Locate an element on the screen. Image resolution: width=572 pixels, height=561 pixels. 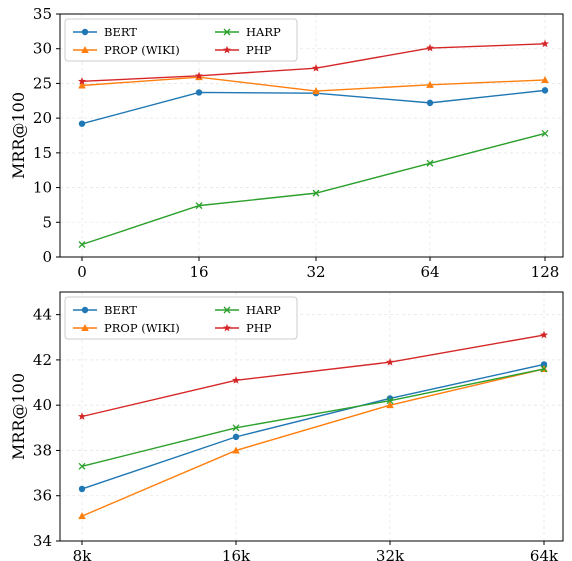
x-axis: 8k 16k 32k 64k is located at coordinates (316, 551).